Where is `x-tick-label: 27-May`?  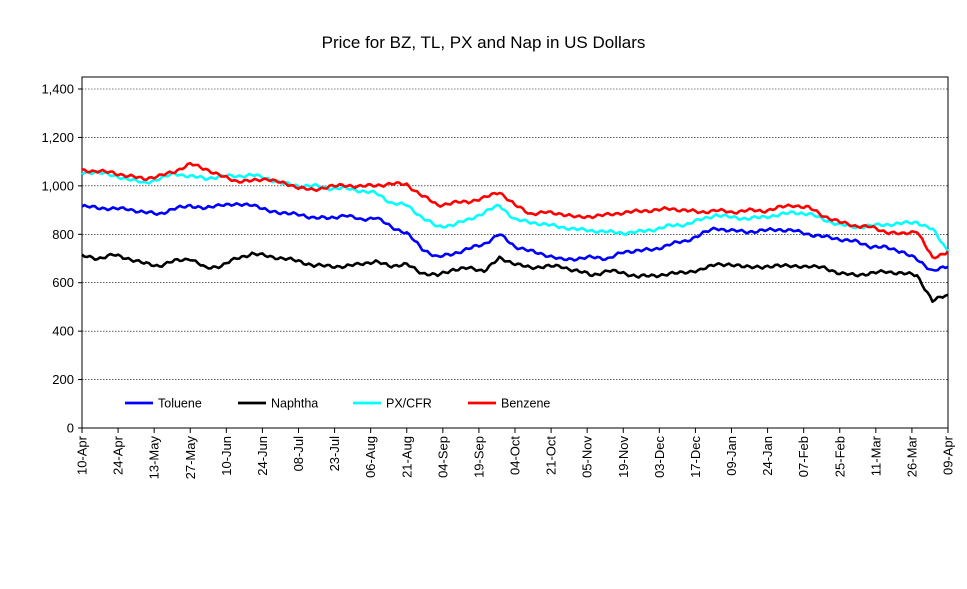 x-tick-label: 27-May is located at coordinates (190, 458).